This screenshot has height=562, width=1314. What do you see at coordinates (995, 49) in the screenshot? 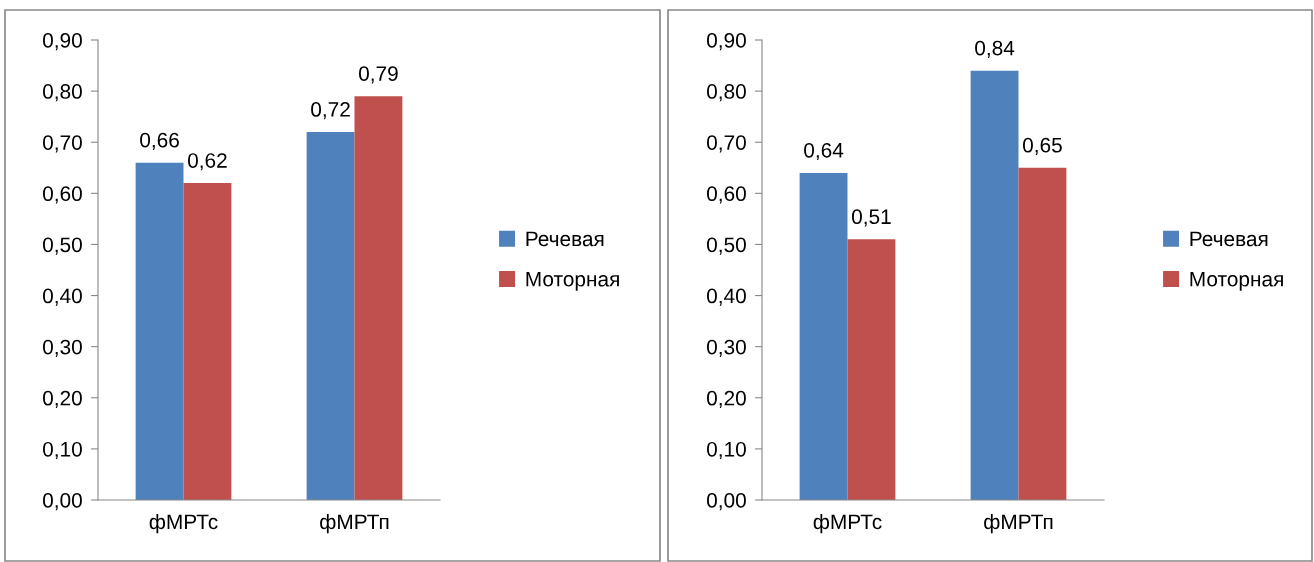
I see `data-label: 0,84` at bounding box center [995, 49].